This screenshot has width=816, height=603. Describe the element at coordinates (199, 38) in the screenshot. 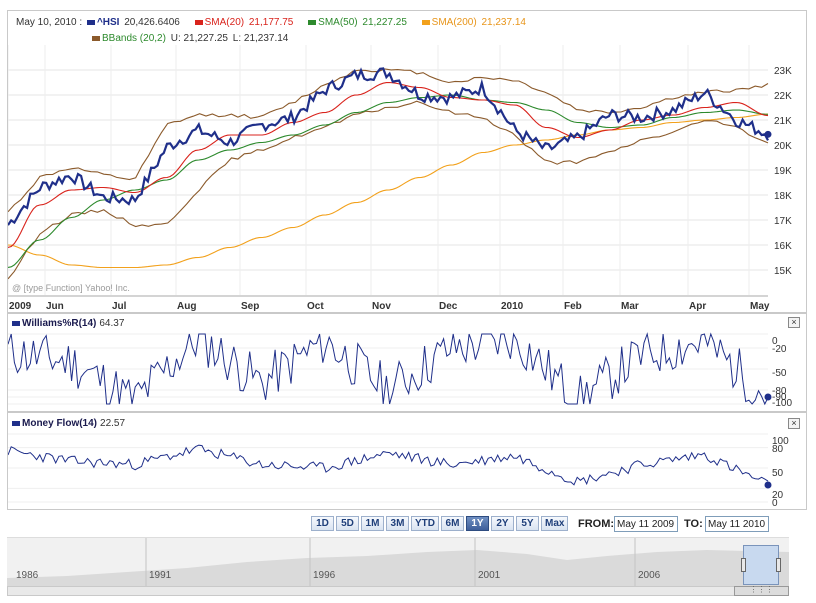

I see `legend-bbands-upper: U: 21,227.25` at that location.